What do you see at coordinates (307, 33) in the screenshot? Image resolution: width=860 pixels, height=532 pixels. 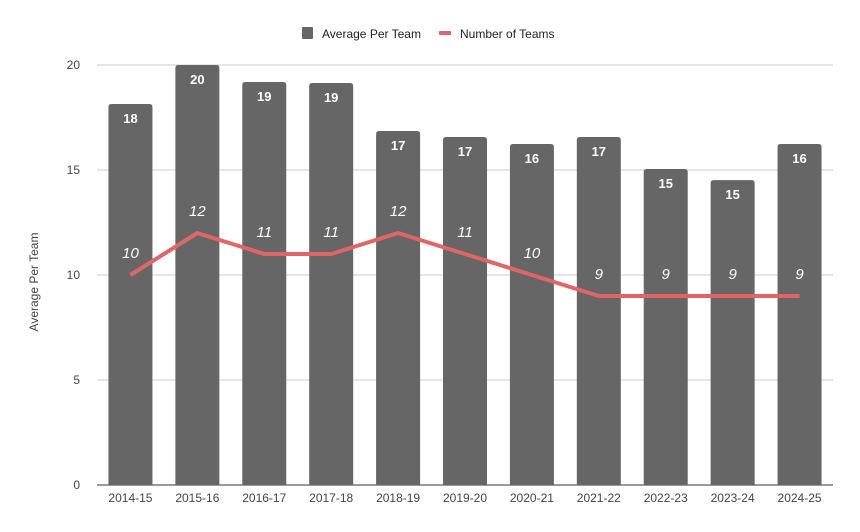 I see `legend-swatch-bar` at bounding box center [307, 33].